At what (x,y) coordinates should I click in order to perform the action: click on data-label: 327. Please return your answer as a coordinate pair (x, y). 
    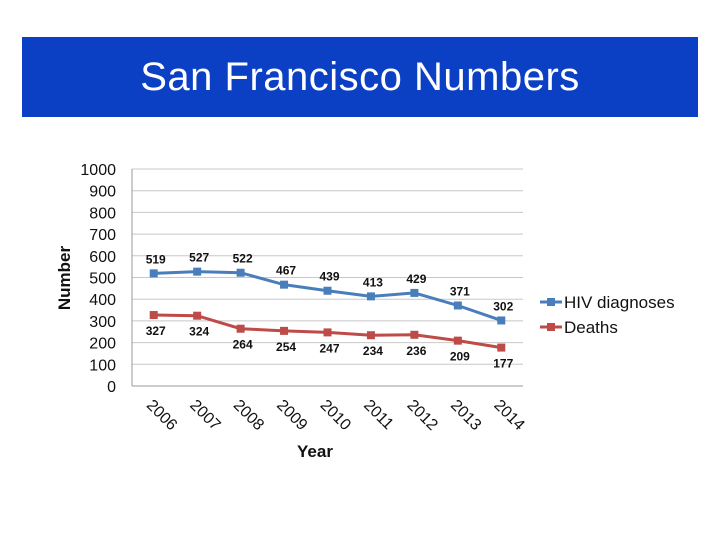
    Looking at the image, I should click on (156, 331).